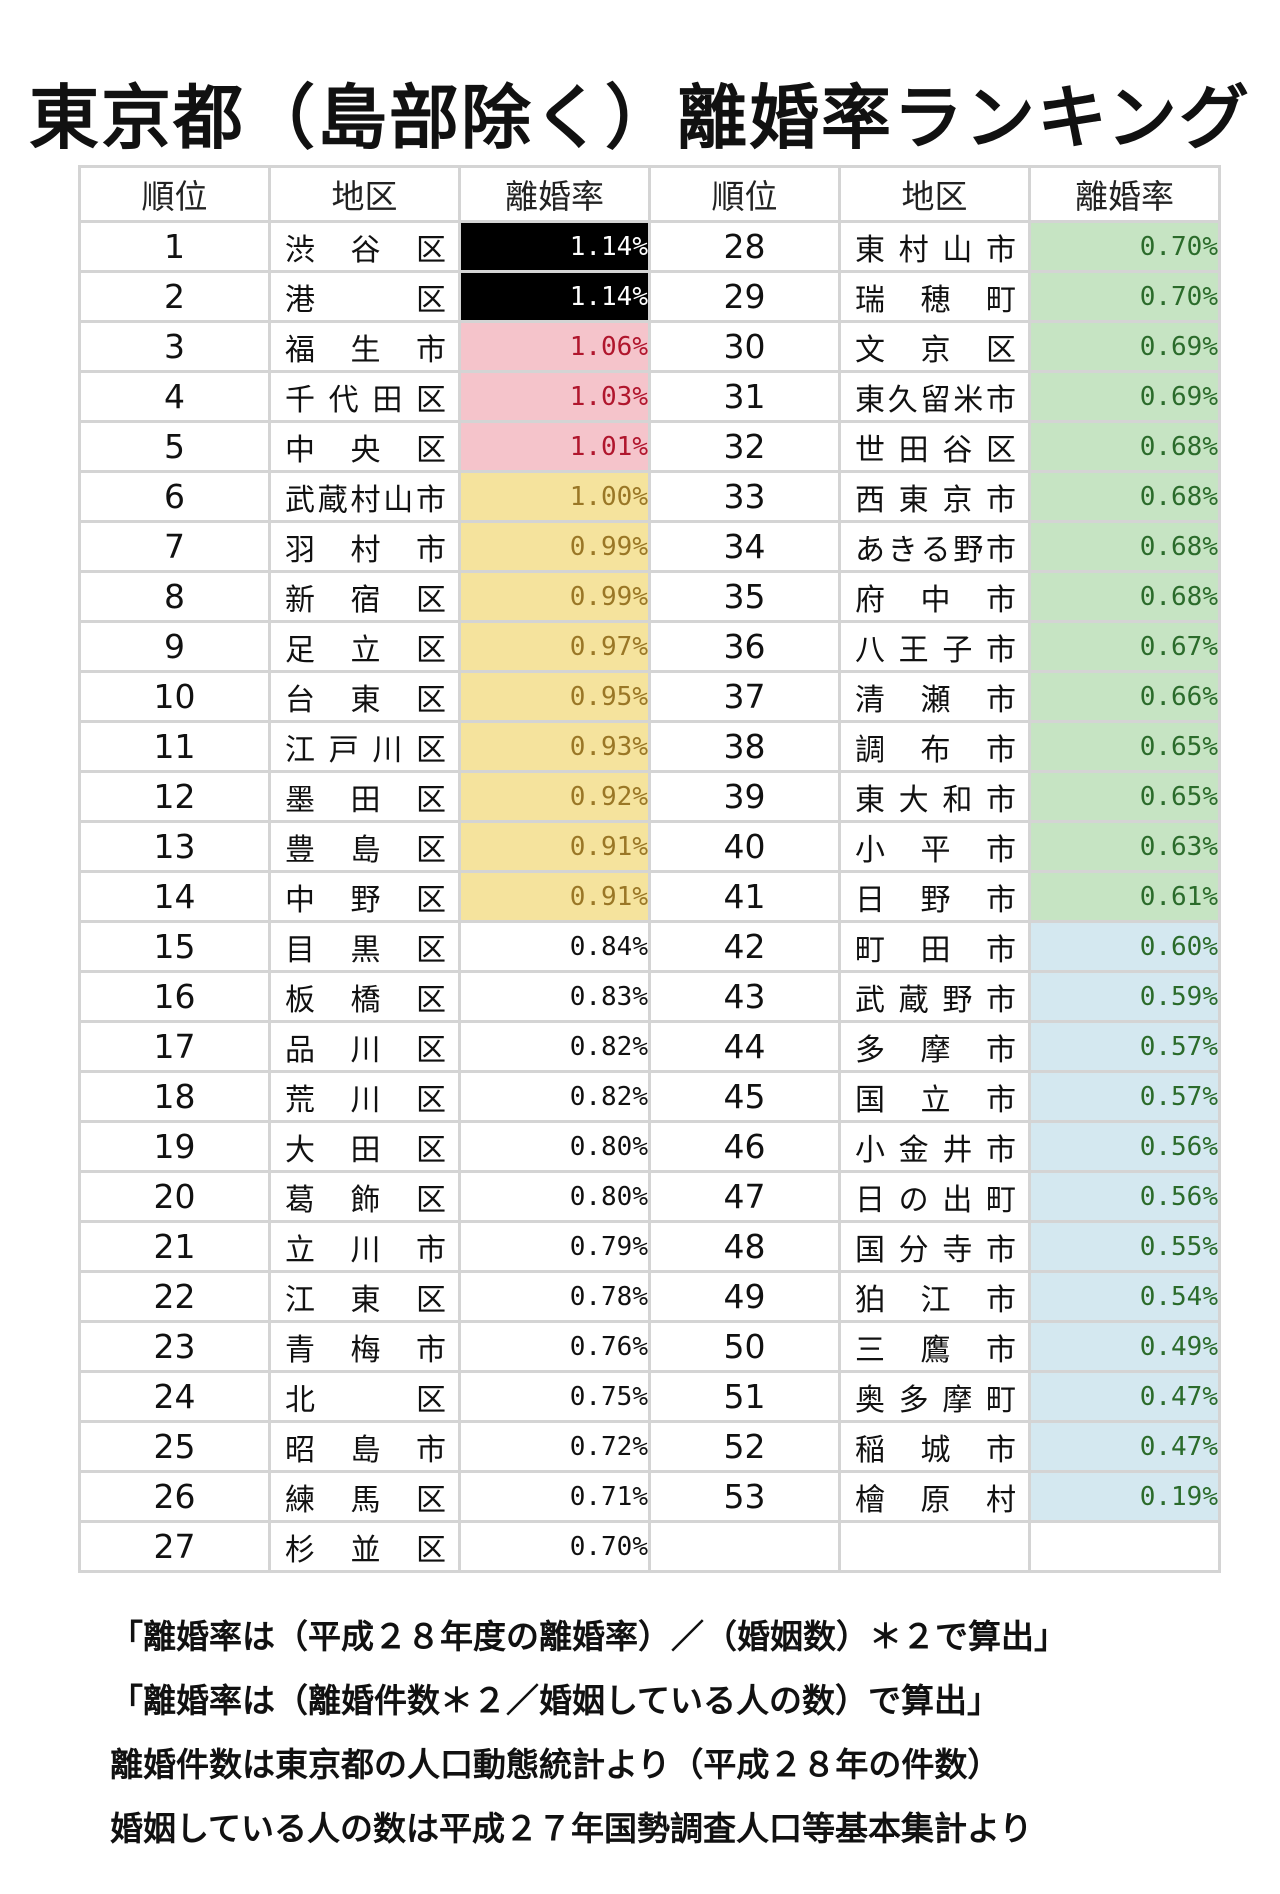 The height and width of the screenshot is (1894, 1280). Describe the element at coordinates (1124, 846) in the screenshot. I see `rate-cell: 0.63%` at that location.